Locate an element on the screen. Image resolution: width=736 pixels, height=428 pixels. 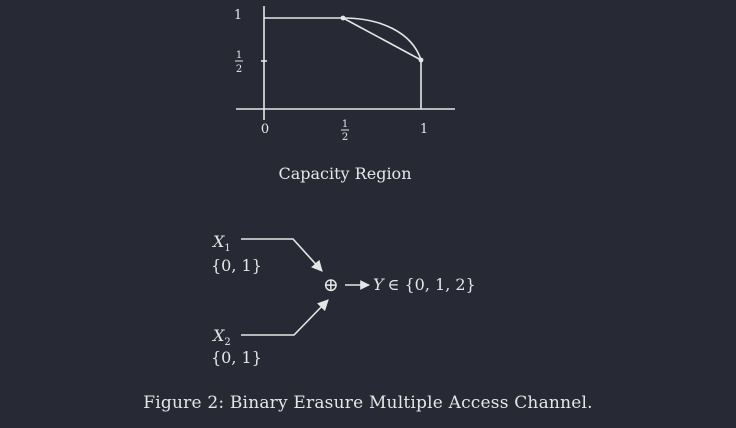
mac-diagram: X1 {0, 1} X2 {0, 1} ⊕ Y ∈ {0, 1, 2} is located at coordinates (343, 299).